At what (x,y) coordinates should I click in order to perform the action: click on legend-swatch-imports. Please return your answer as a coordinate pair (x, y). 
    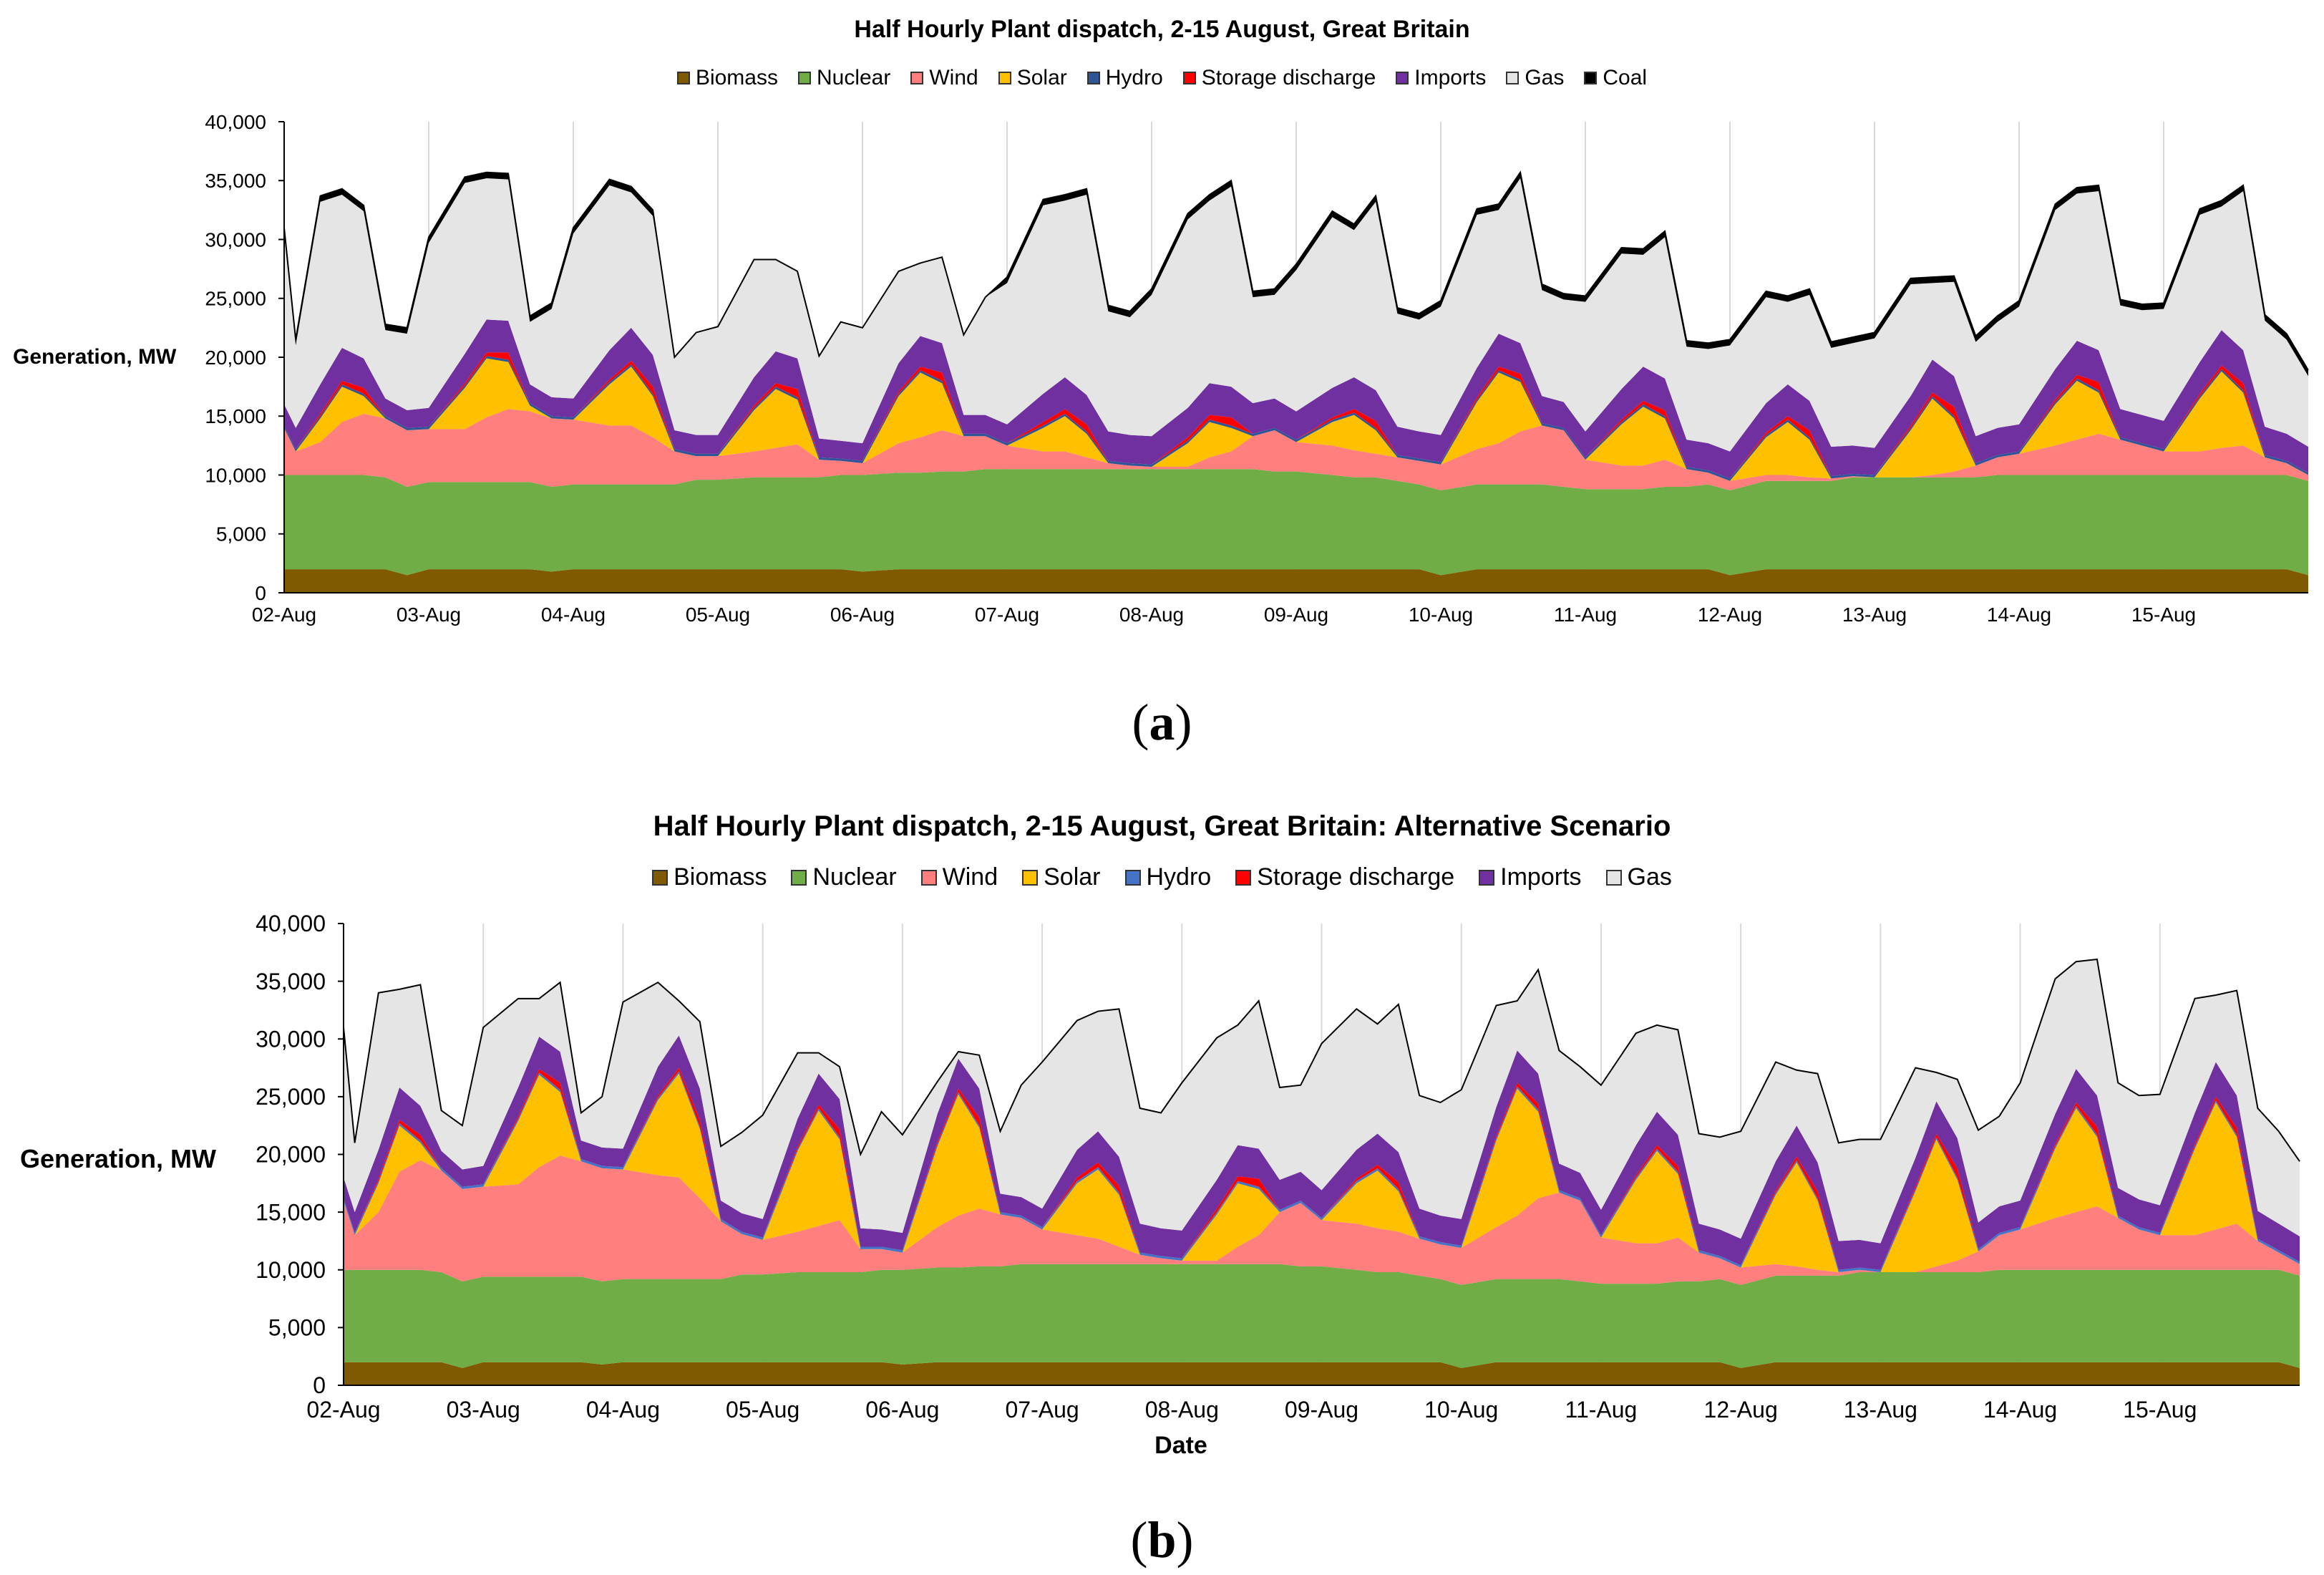
    Looking at the image, I should click on (1487, 877).